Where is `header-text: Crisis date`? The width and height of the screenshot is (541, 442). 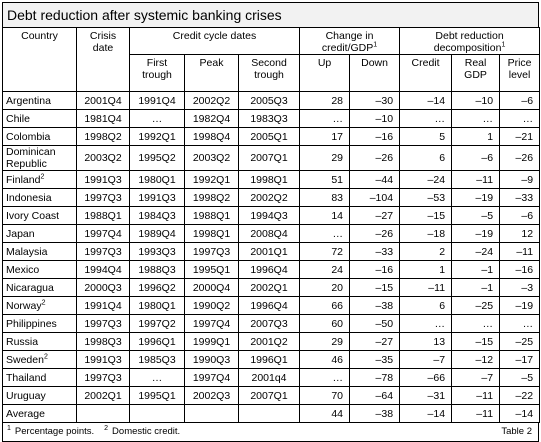 header-text: Crisis date is located at coordinates (103, 42).